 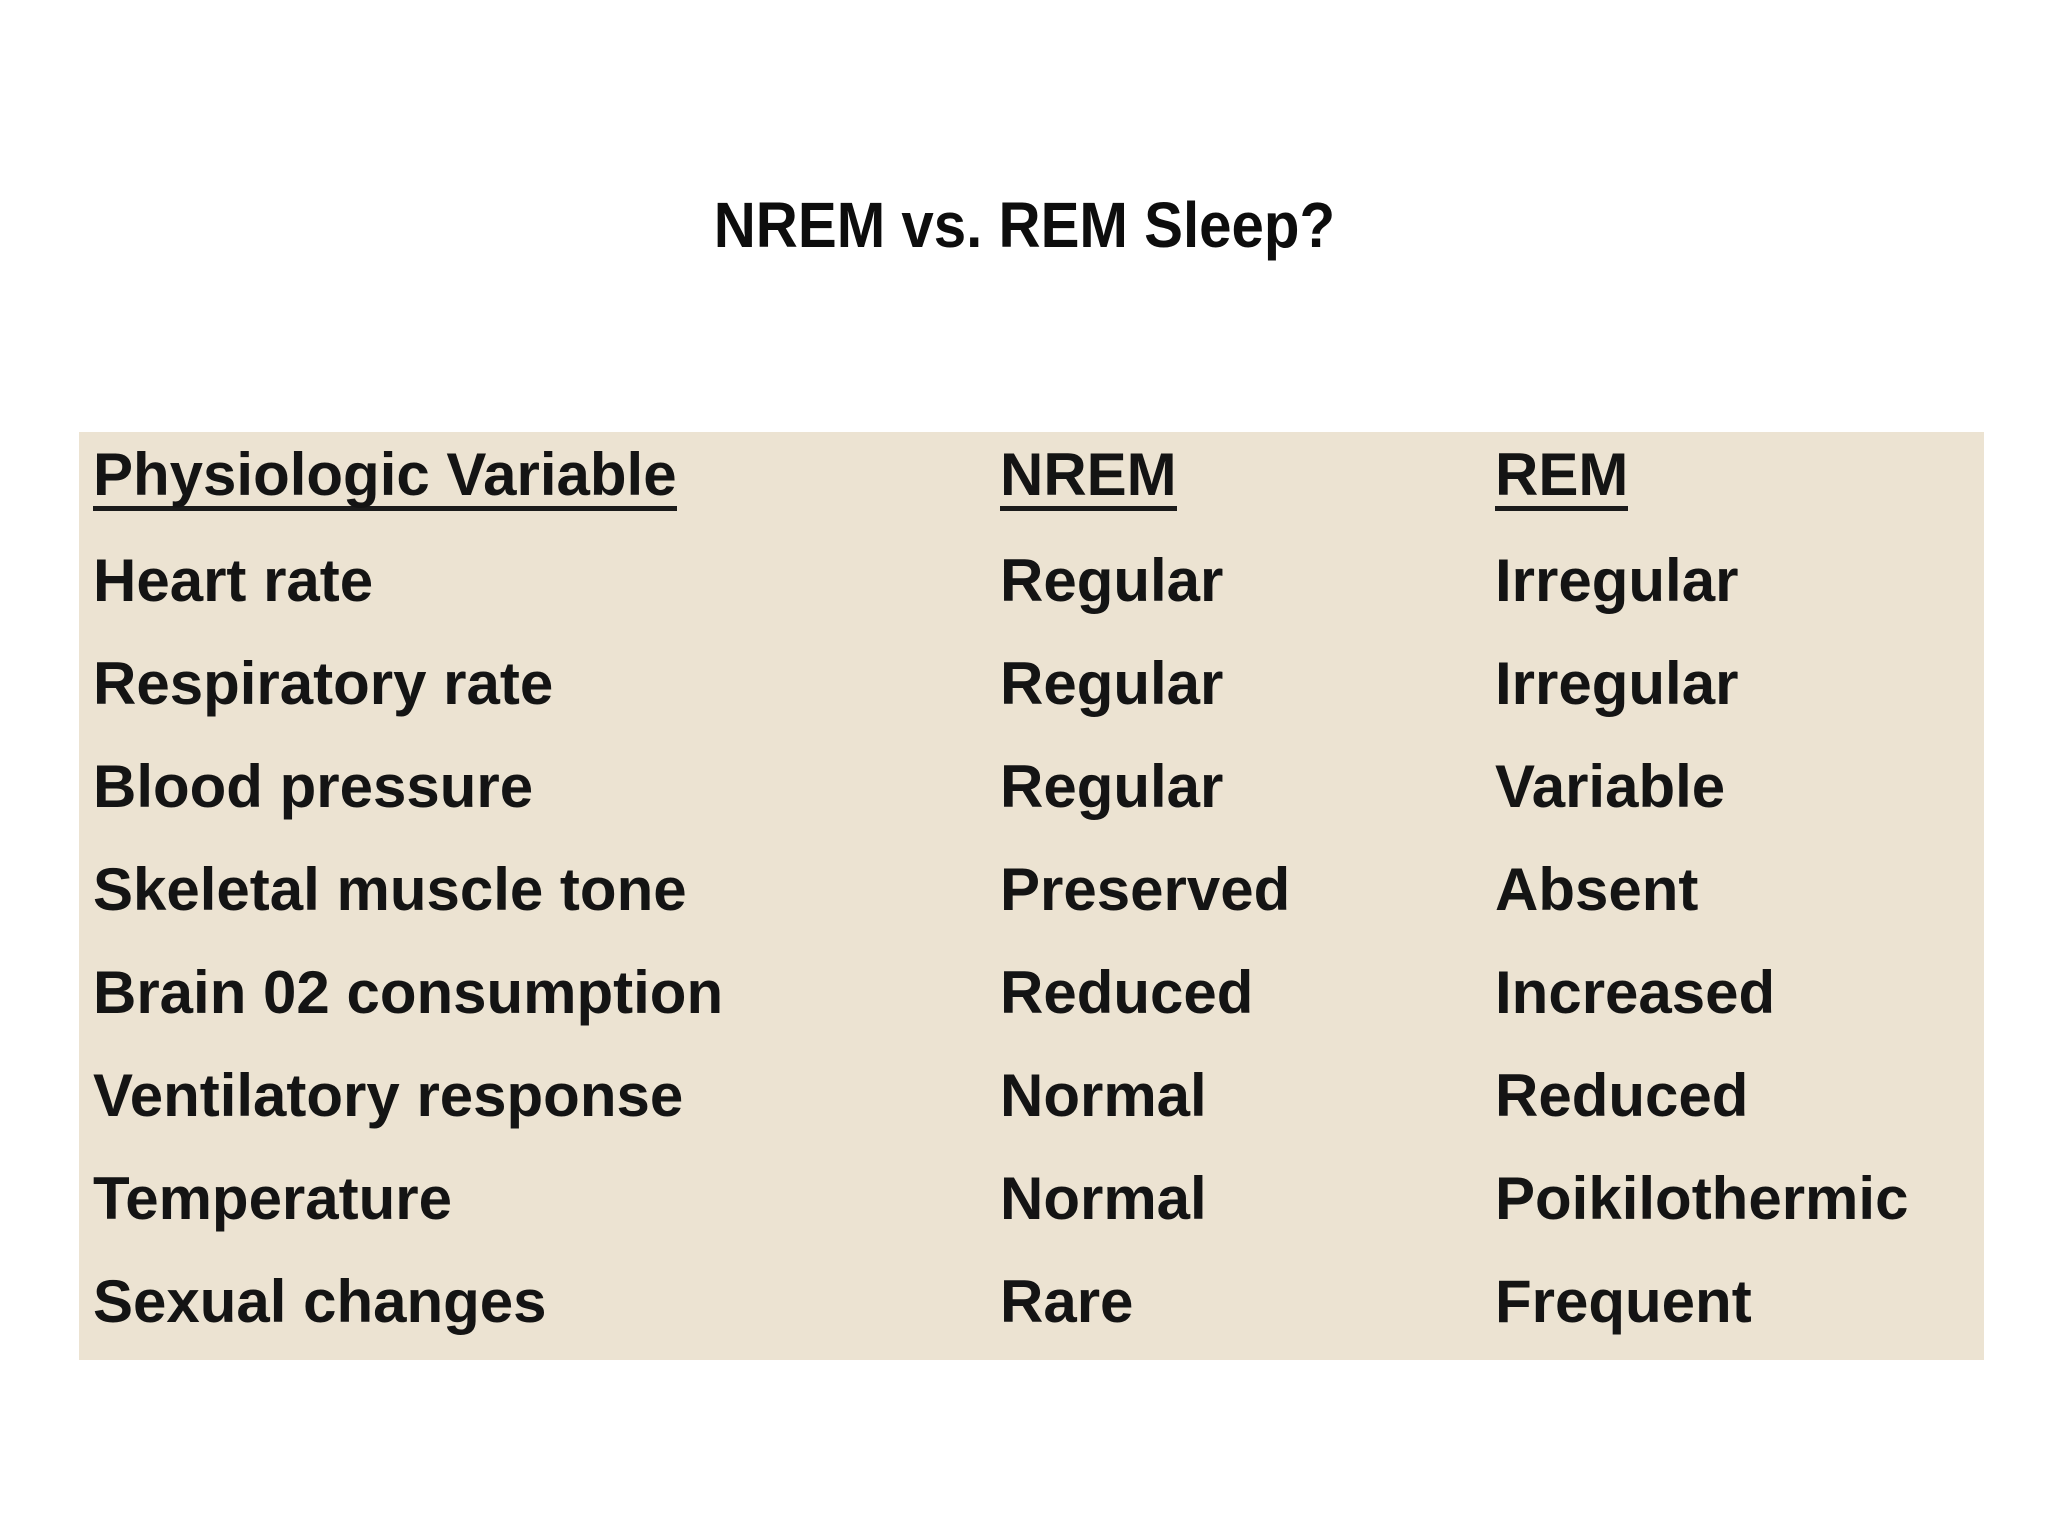 I want to click on header-nrem: NREM, so click(x=1247, y=477).